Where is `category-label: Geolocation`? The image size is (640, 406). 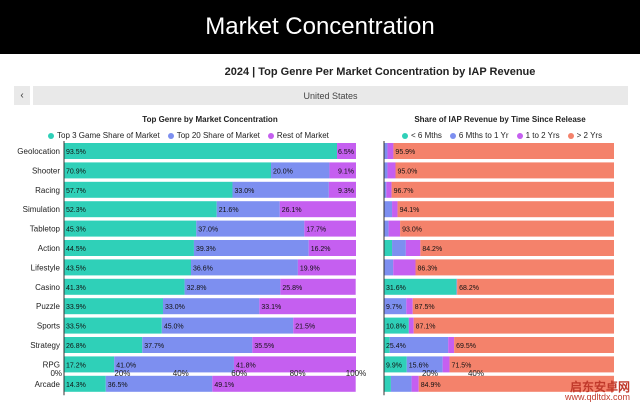 category-label: Geolocation is located at coordinates (38, 151).